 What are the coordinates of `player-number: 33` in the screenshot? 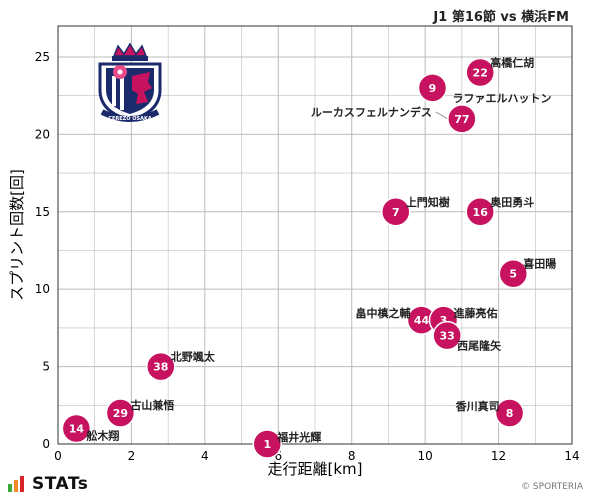 It's located at (447, 336).